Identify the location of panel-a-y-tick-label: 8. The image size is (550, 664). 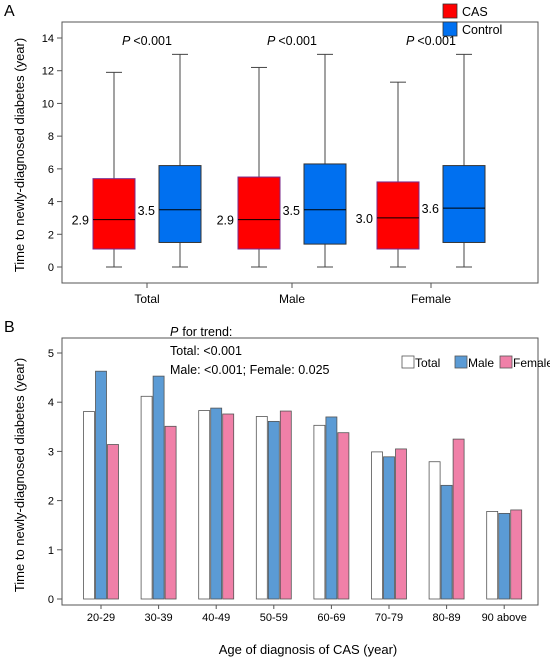
(51, 137).